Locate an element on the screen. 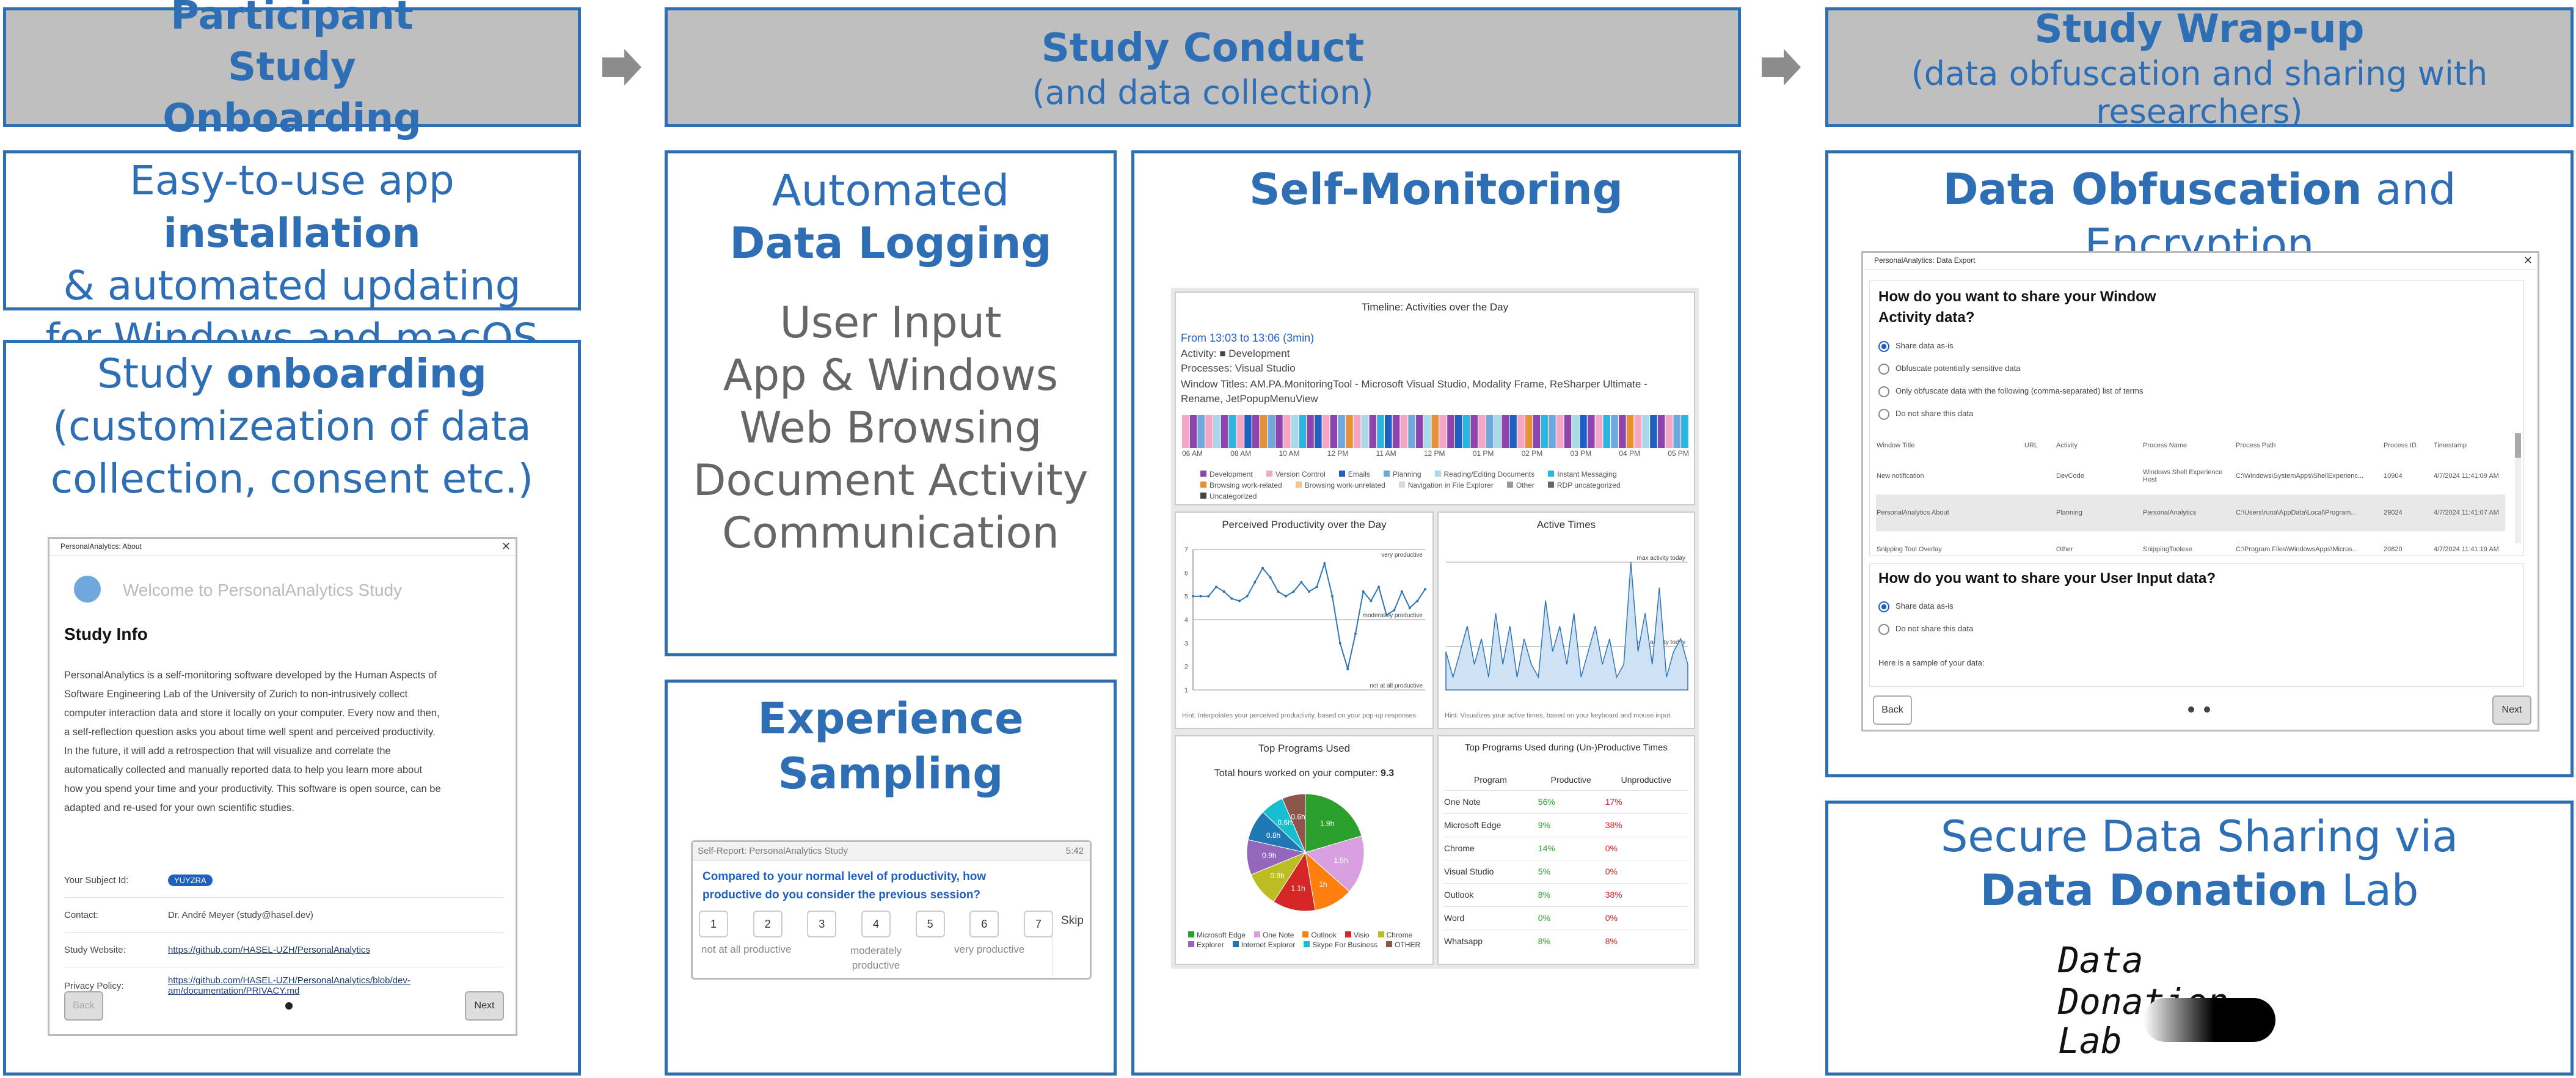 The height and width of the screenshot is (1078, 2576). timeline-activity: Activity: ■ Development is located at coordinates (1235, 354).